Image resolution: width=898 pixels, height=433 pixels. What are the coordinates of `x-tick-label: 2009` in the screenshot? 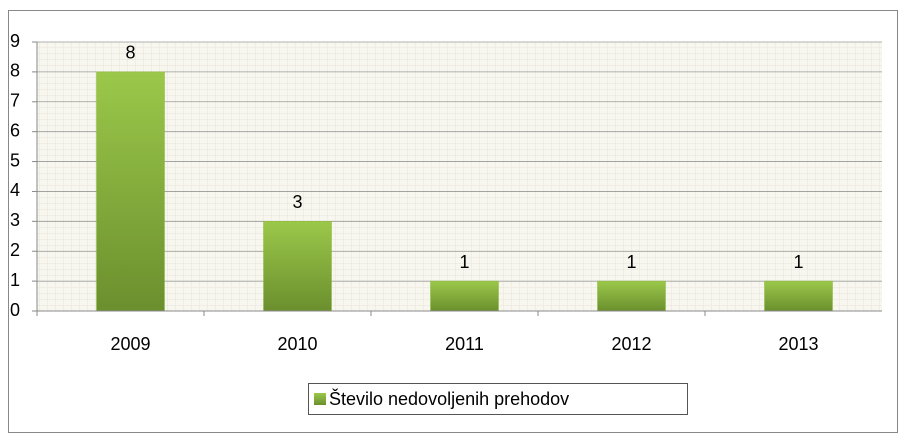 It's located at (130, 344).